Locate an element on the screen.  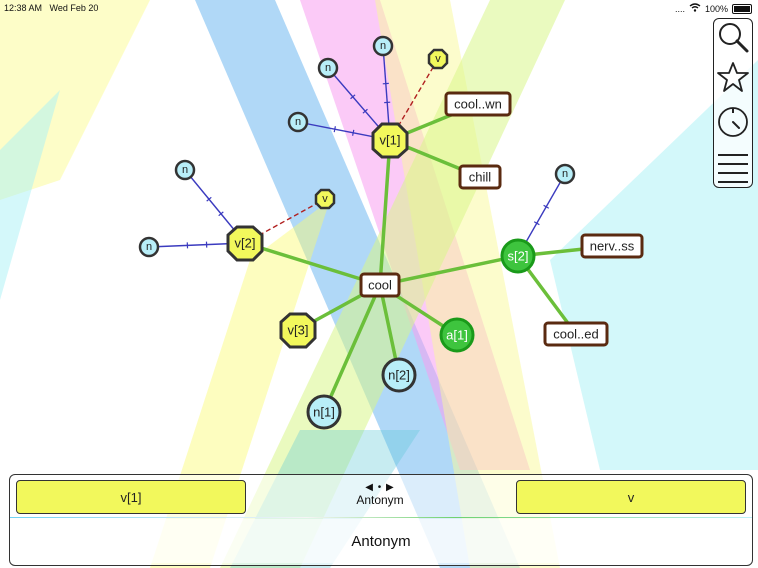
edge-cool-n1 is located at coordinates (352, 348).